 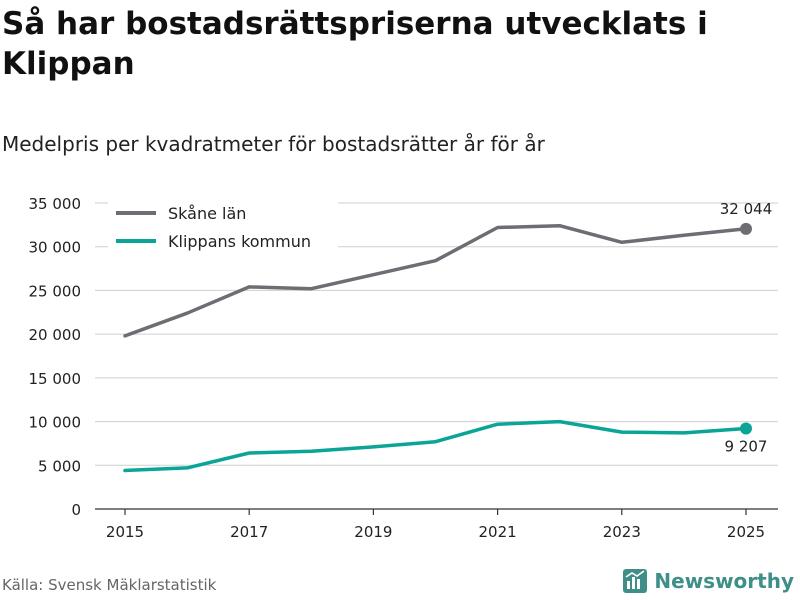 What do you see at coordinates (239, 241) in the screenshot?
I see `legend-label: Klippans kommun` at bounding box center [239, 241].